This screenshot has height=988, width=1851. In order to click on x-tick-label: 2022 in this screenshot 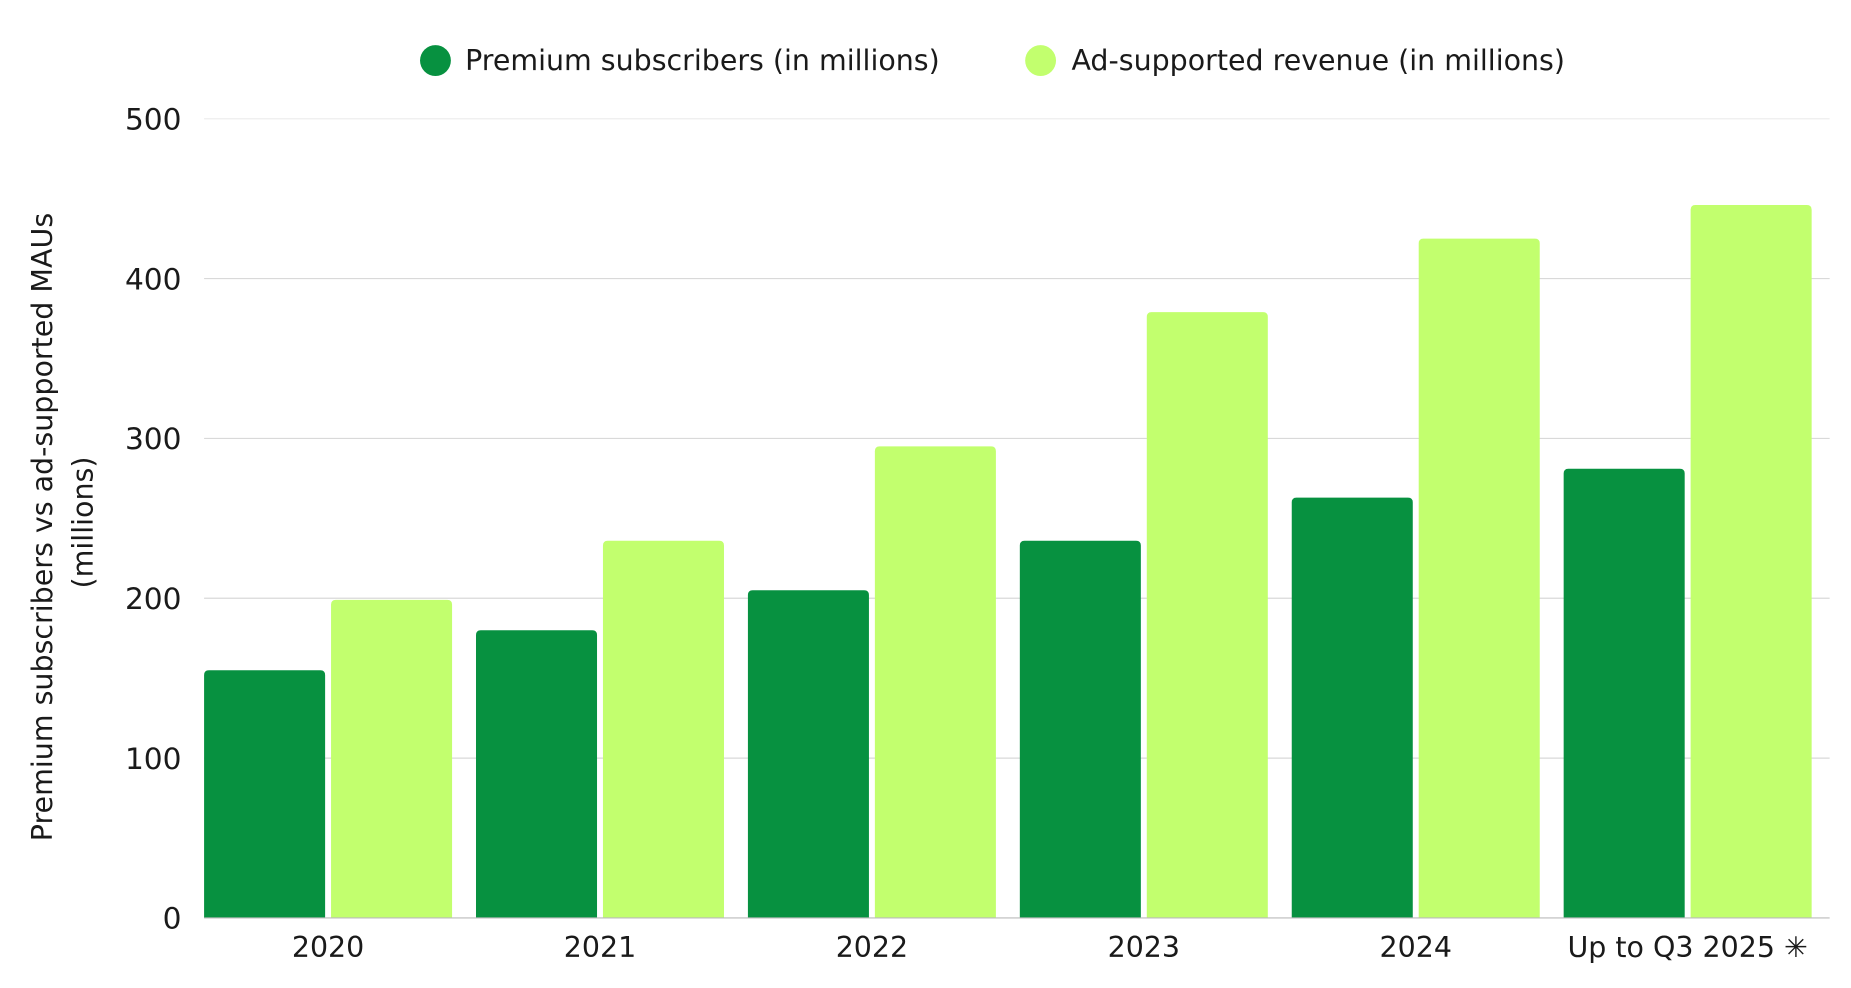, I will do `click(872, 947)`.